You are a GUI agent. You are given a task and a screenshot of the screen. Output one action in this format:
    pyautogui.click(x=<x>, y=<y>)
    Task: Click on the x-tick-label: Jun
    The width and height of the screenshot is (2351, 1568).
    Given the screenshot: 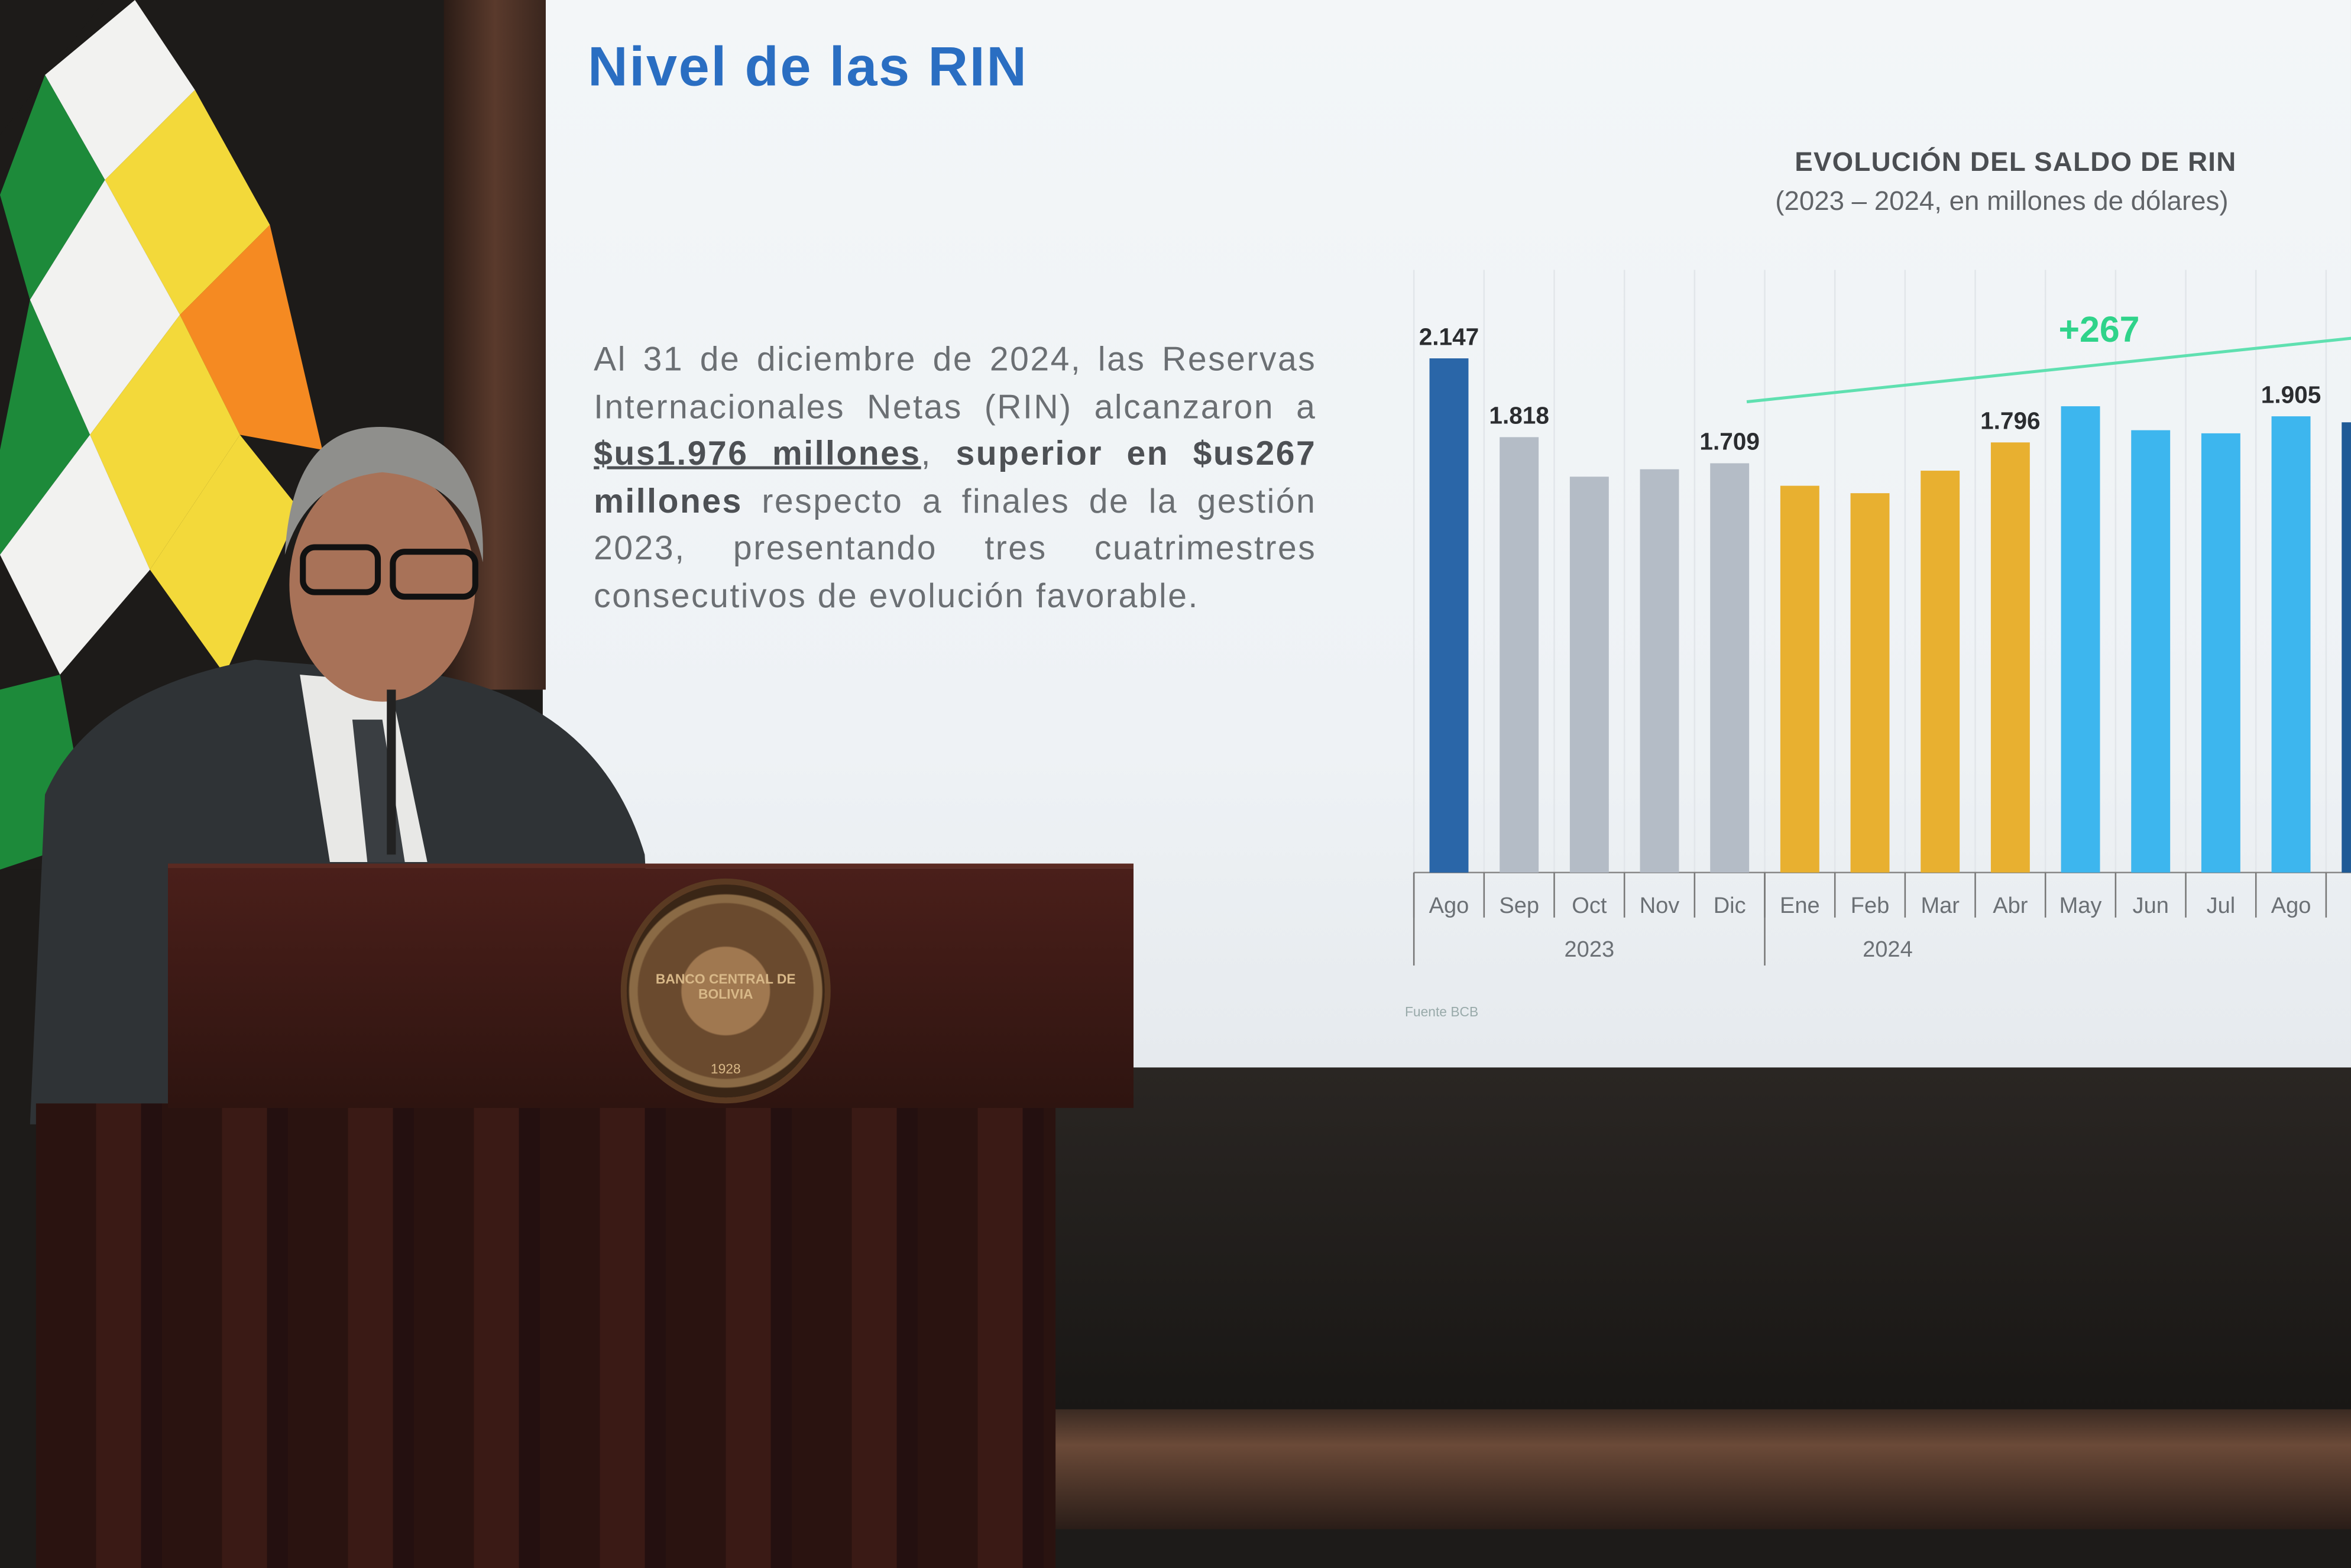 What is the action you would take?
    pyautogui.click(x=2151, y=905)
    